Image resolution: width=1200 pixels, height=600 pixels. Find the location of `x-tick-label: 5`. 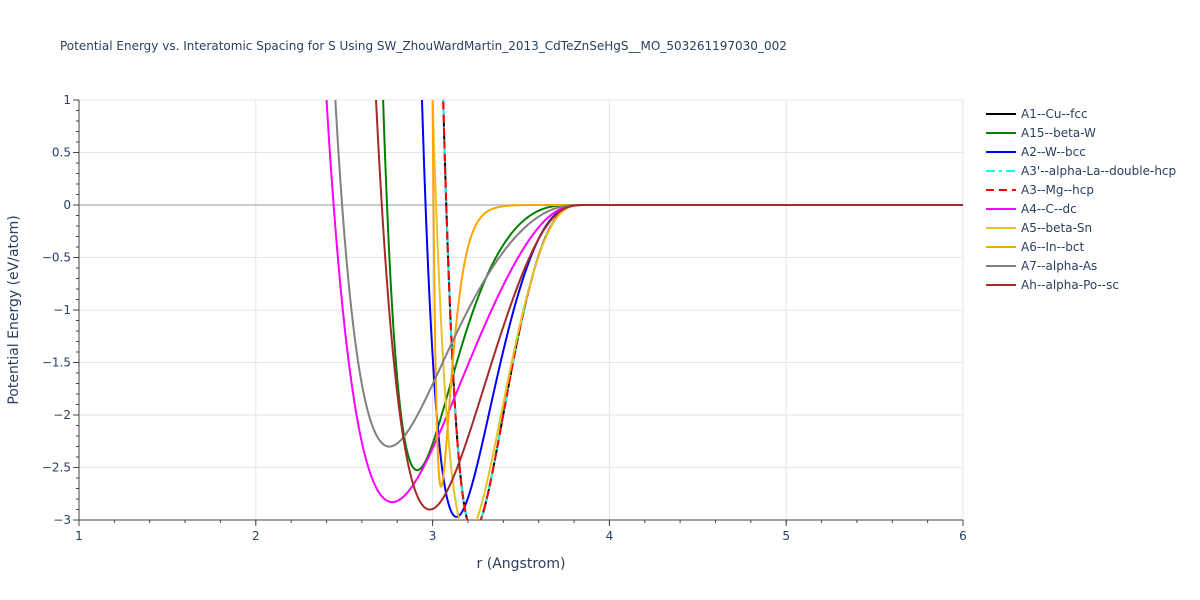

x-tick-label: 5 is located at coordinates (786, 536).